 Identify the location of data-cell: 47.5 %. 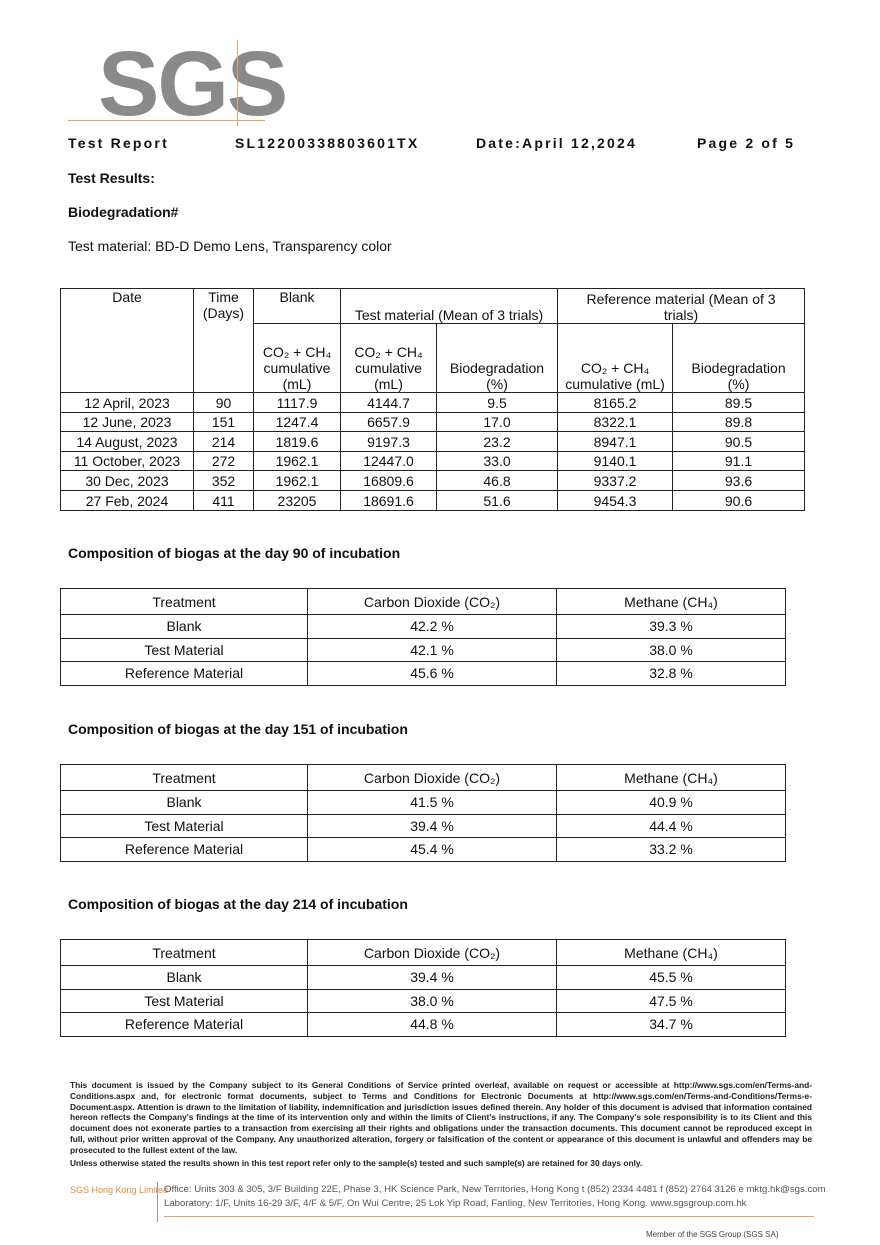
(671, 1001).